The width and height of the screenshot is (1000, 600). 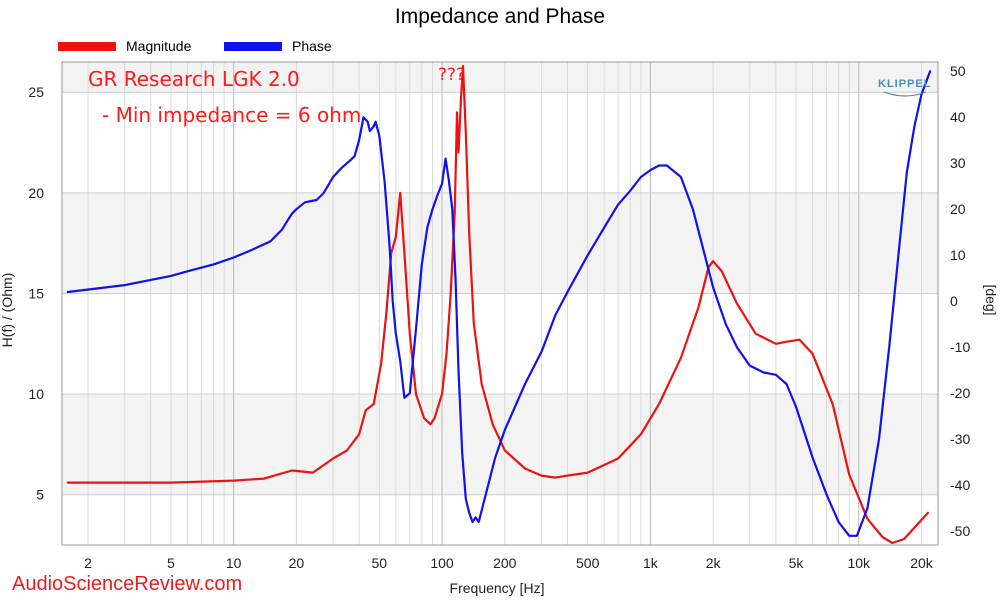 What do you see at coordinates (297, 563) in the screenshot?
I see `x-tick-label: 20` at bounding box center [297, 563].